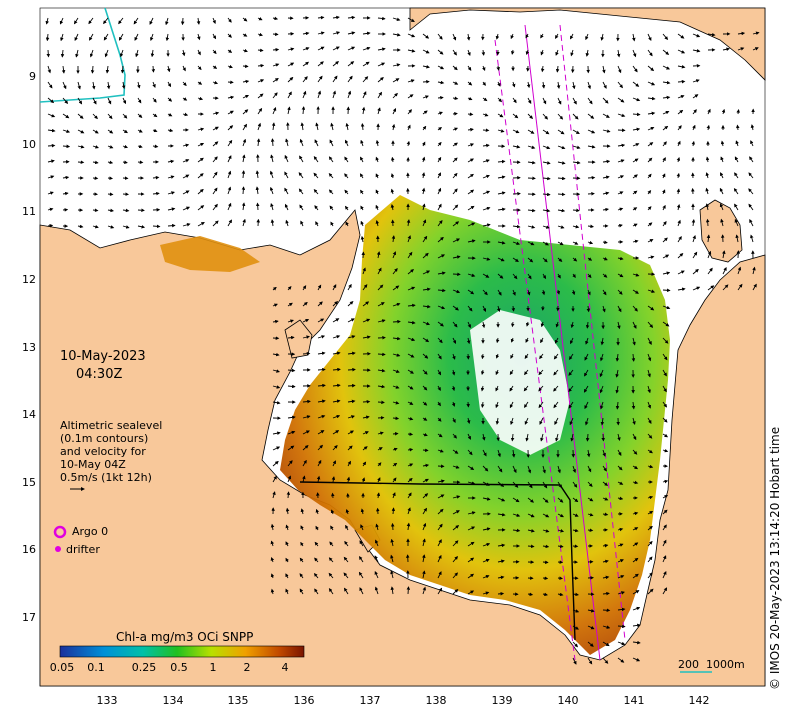 This screenshot has width=792, height=716. What do you see at coordinates (103, 356) in the screenshot?
I see `map-date: 10-May-2023` at bounding box center [103, 356].